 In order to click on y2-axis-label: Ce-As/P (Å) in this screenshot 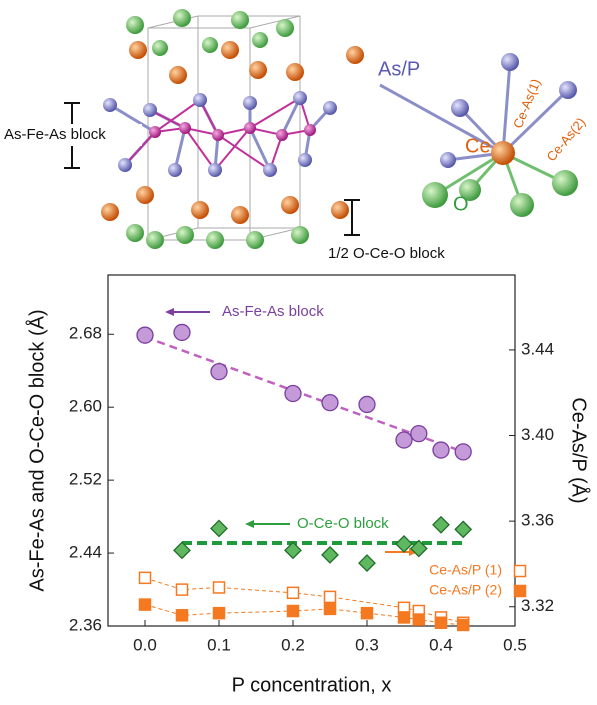, I will do `click(579, 450)`.